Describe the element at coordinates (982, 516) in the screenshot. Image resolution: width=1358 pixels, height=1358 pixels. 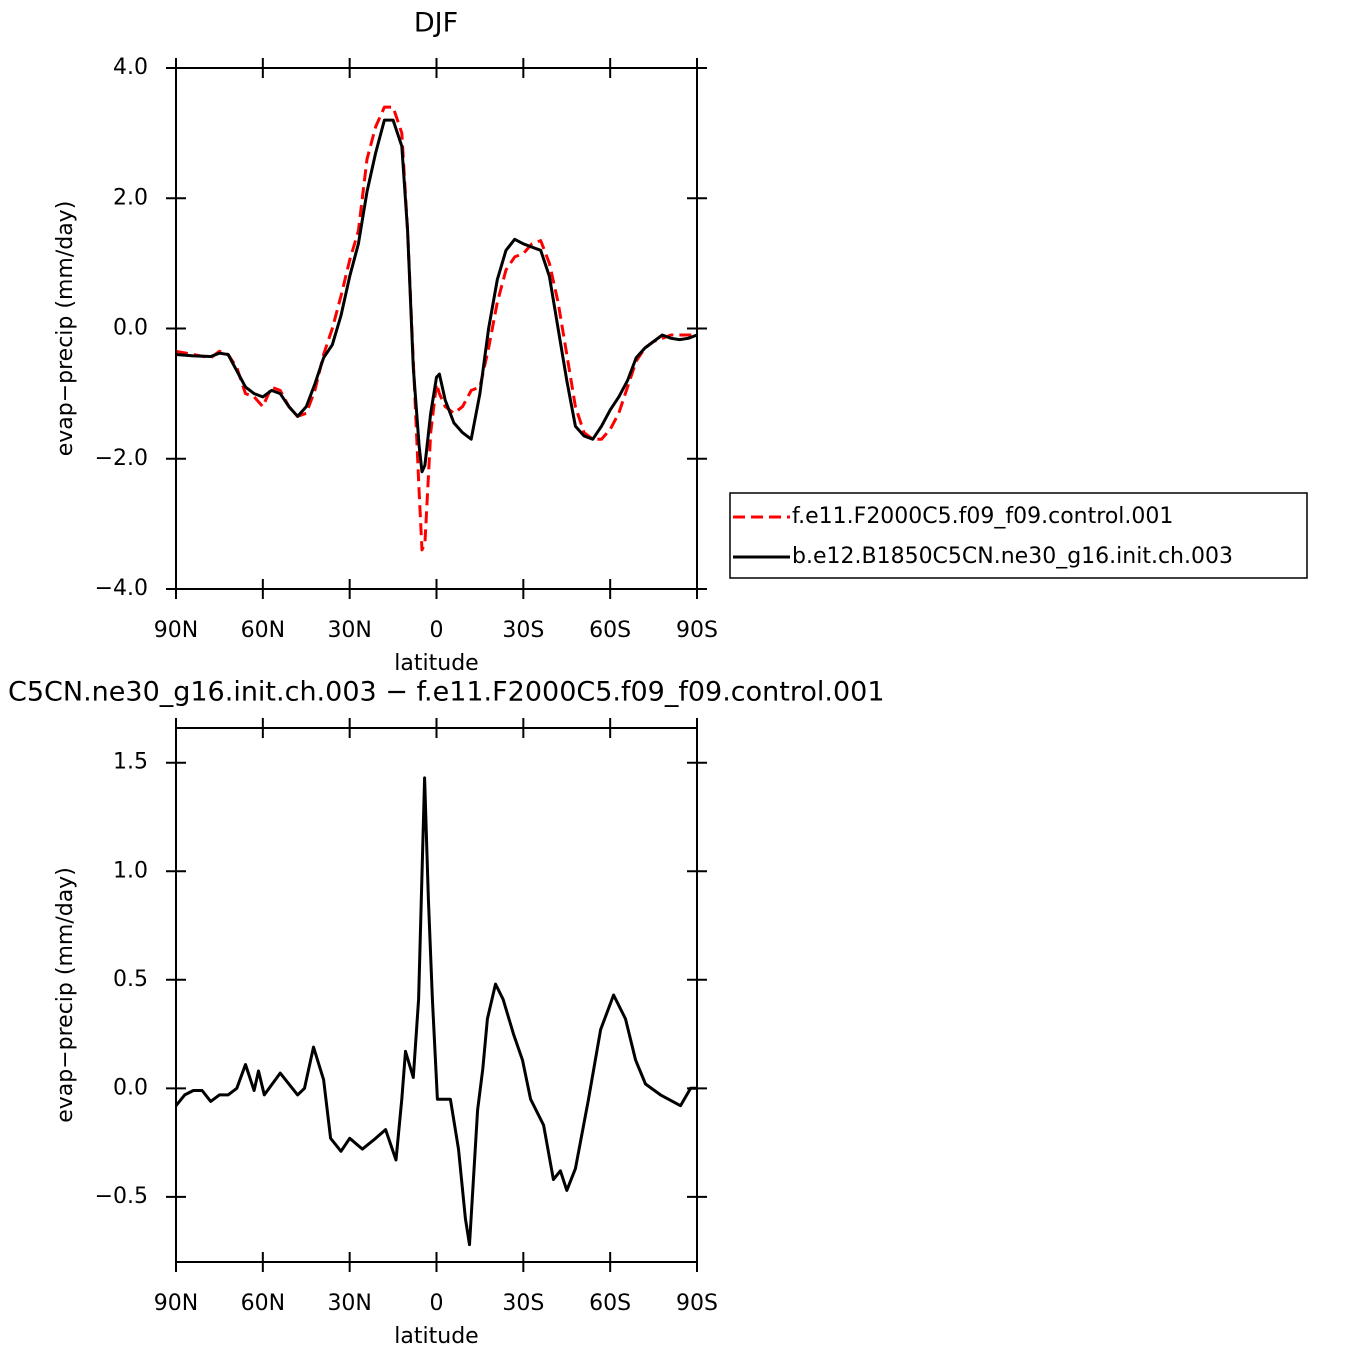
I see `legend-label: f.e11.F2000C5.f09_f09.control.001` at that location.